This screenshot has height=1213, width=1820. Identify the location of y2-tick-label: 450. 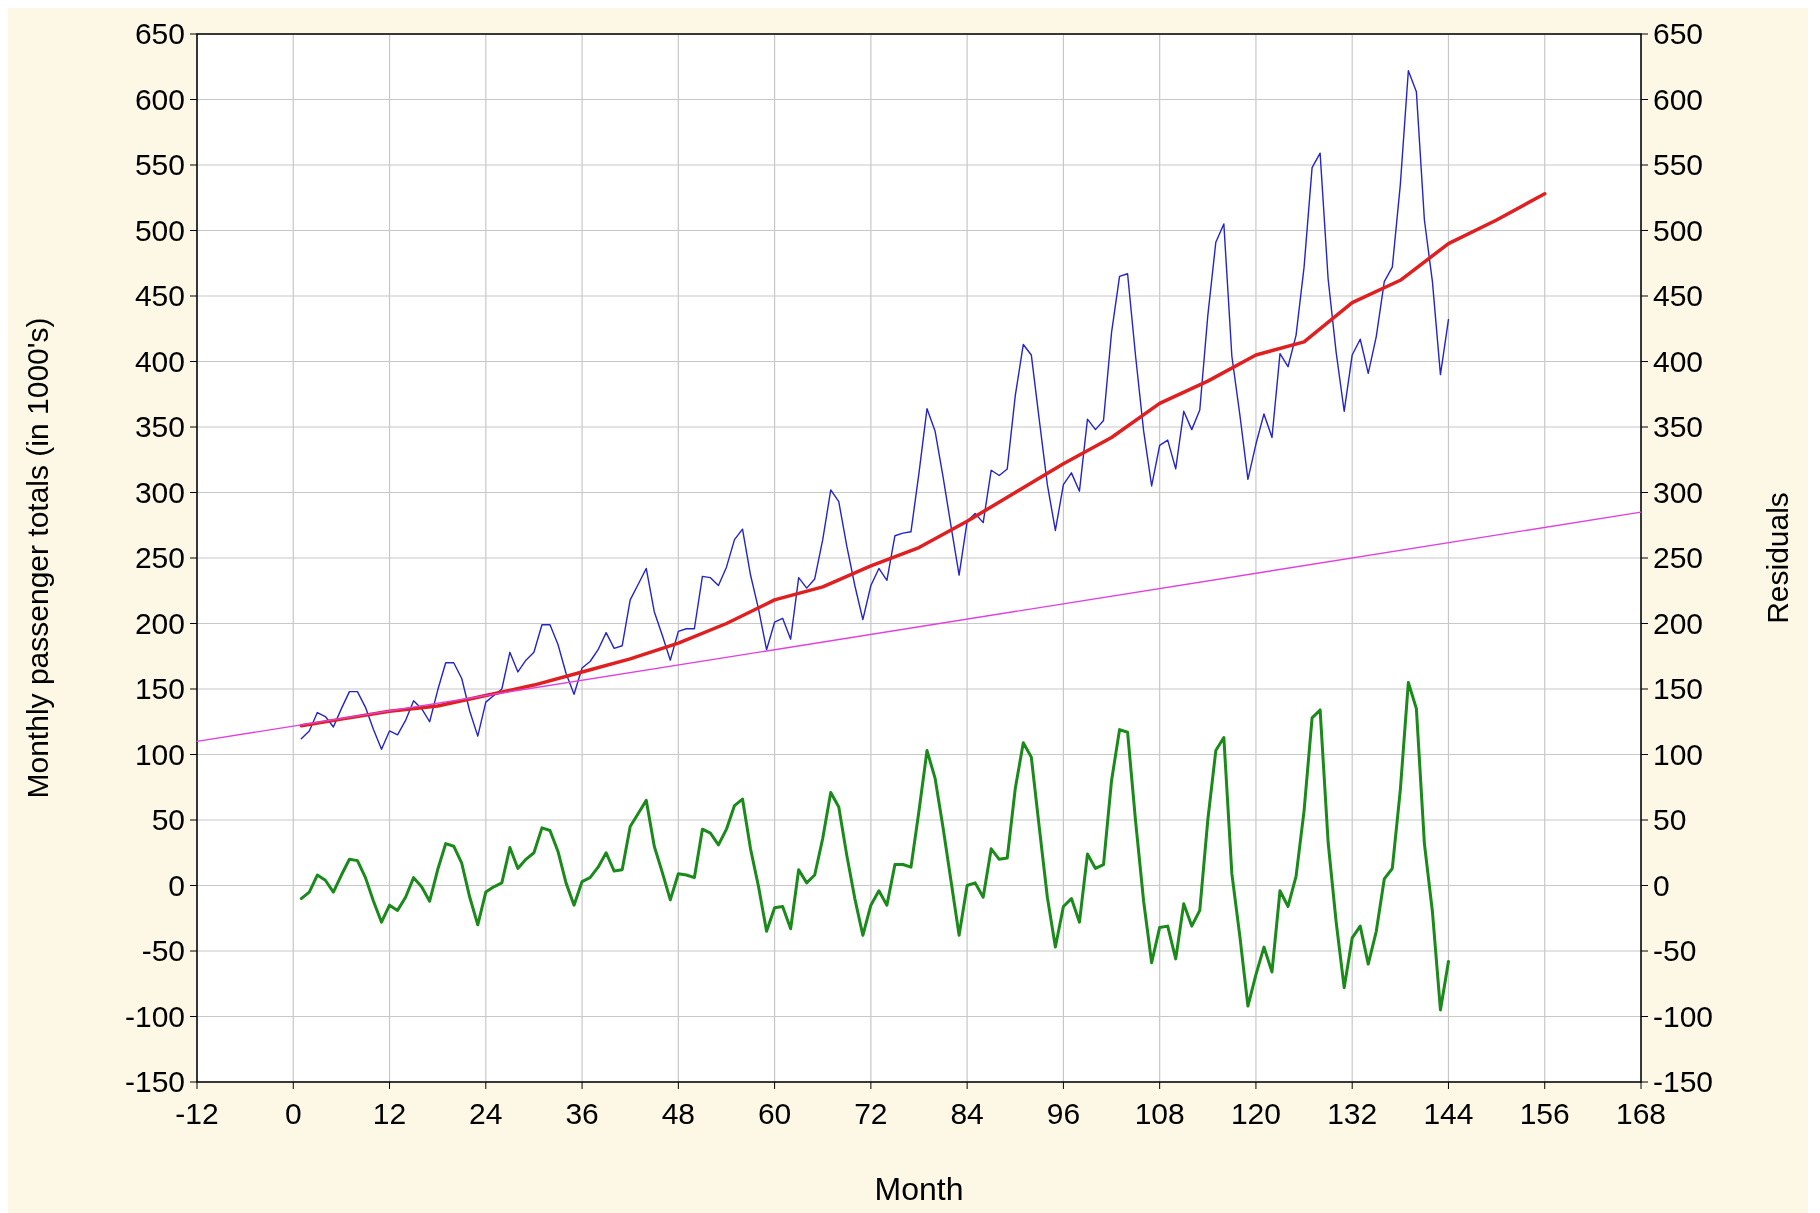
(1678, 295).